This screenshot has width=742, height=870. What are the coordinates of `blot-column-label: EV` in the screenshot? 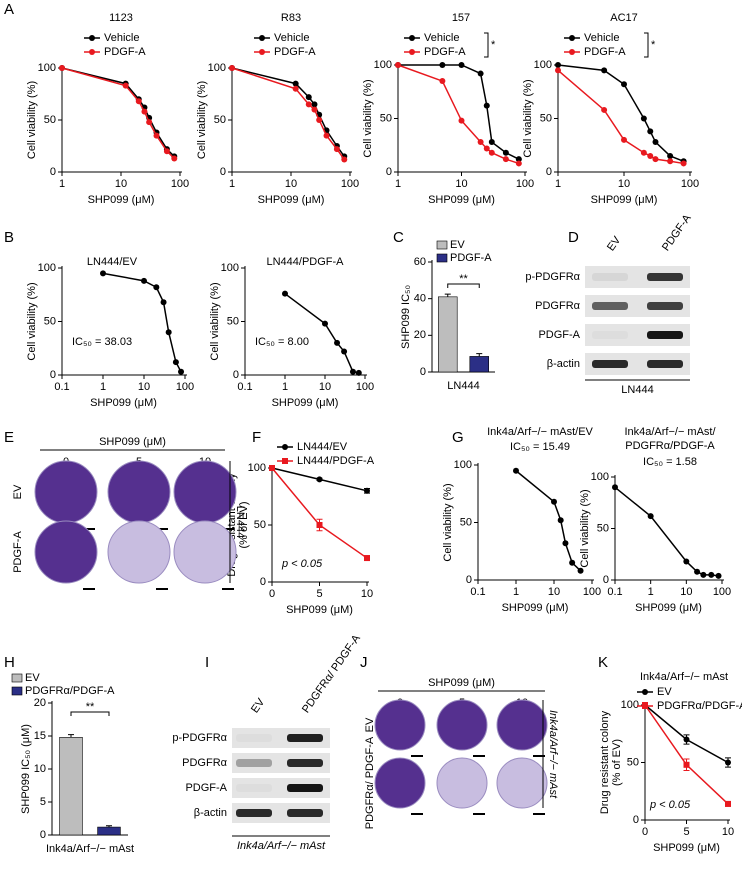 It's located at (258, 705).